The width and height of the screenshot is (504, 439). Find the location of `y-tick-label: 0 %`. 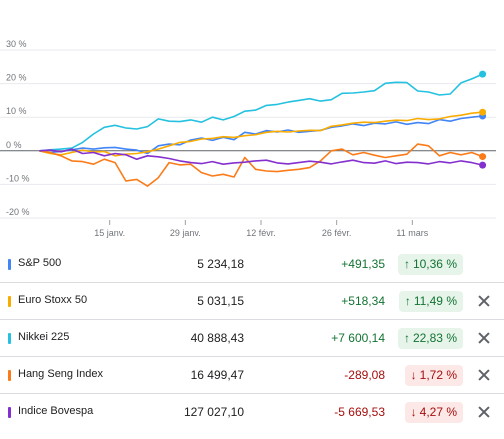

y-tick-label: 0 % is located at coordinates (14, 145).